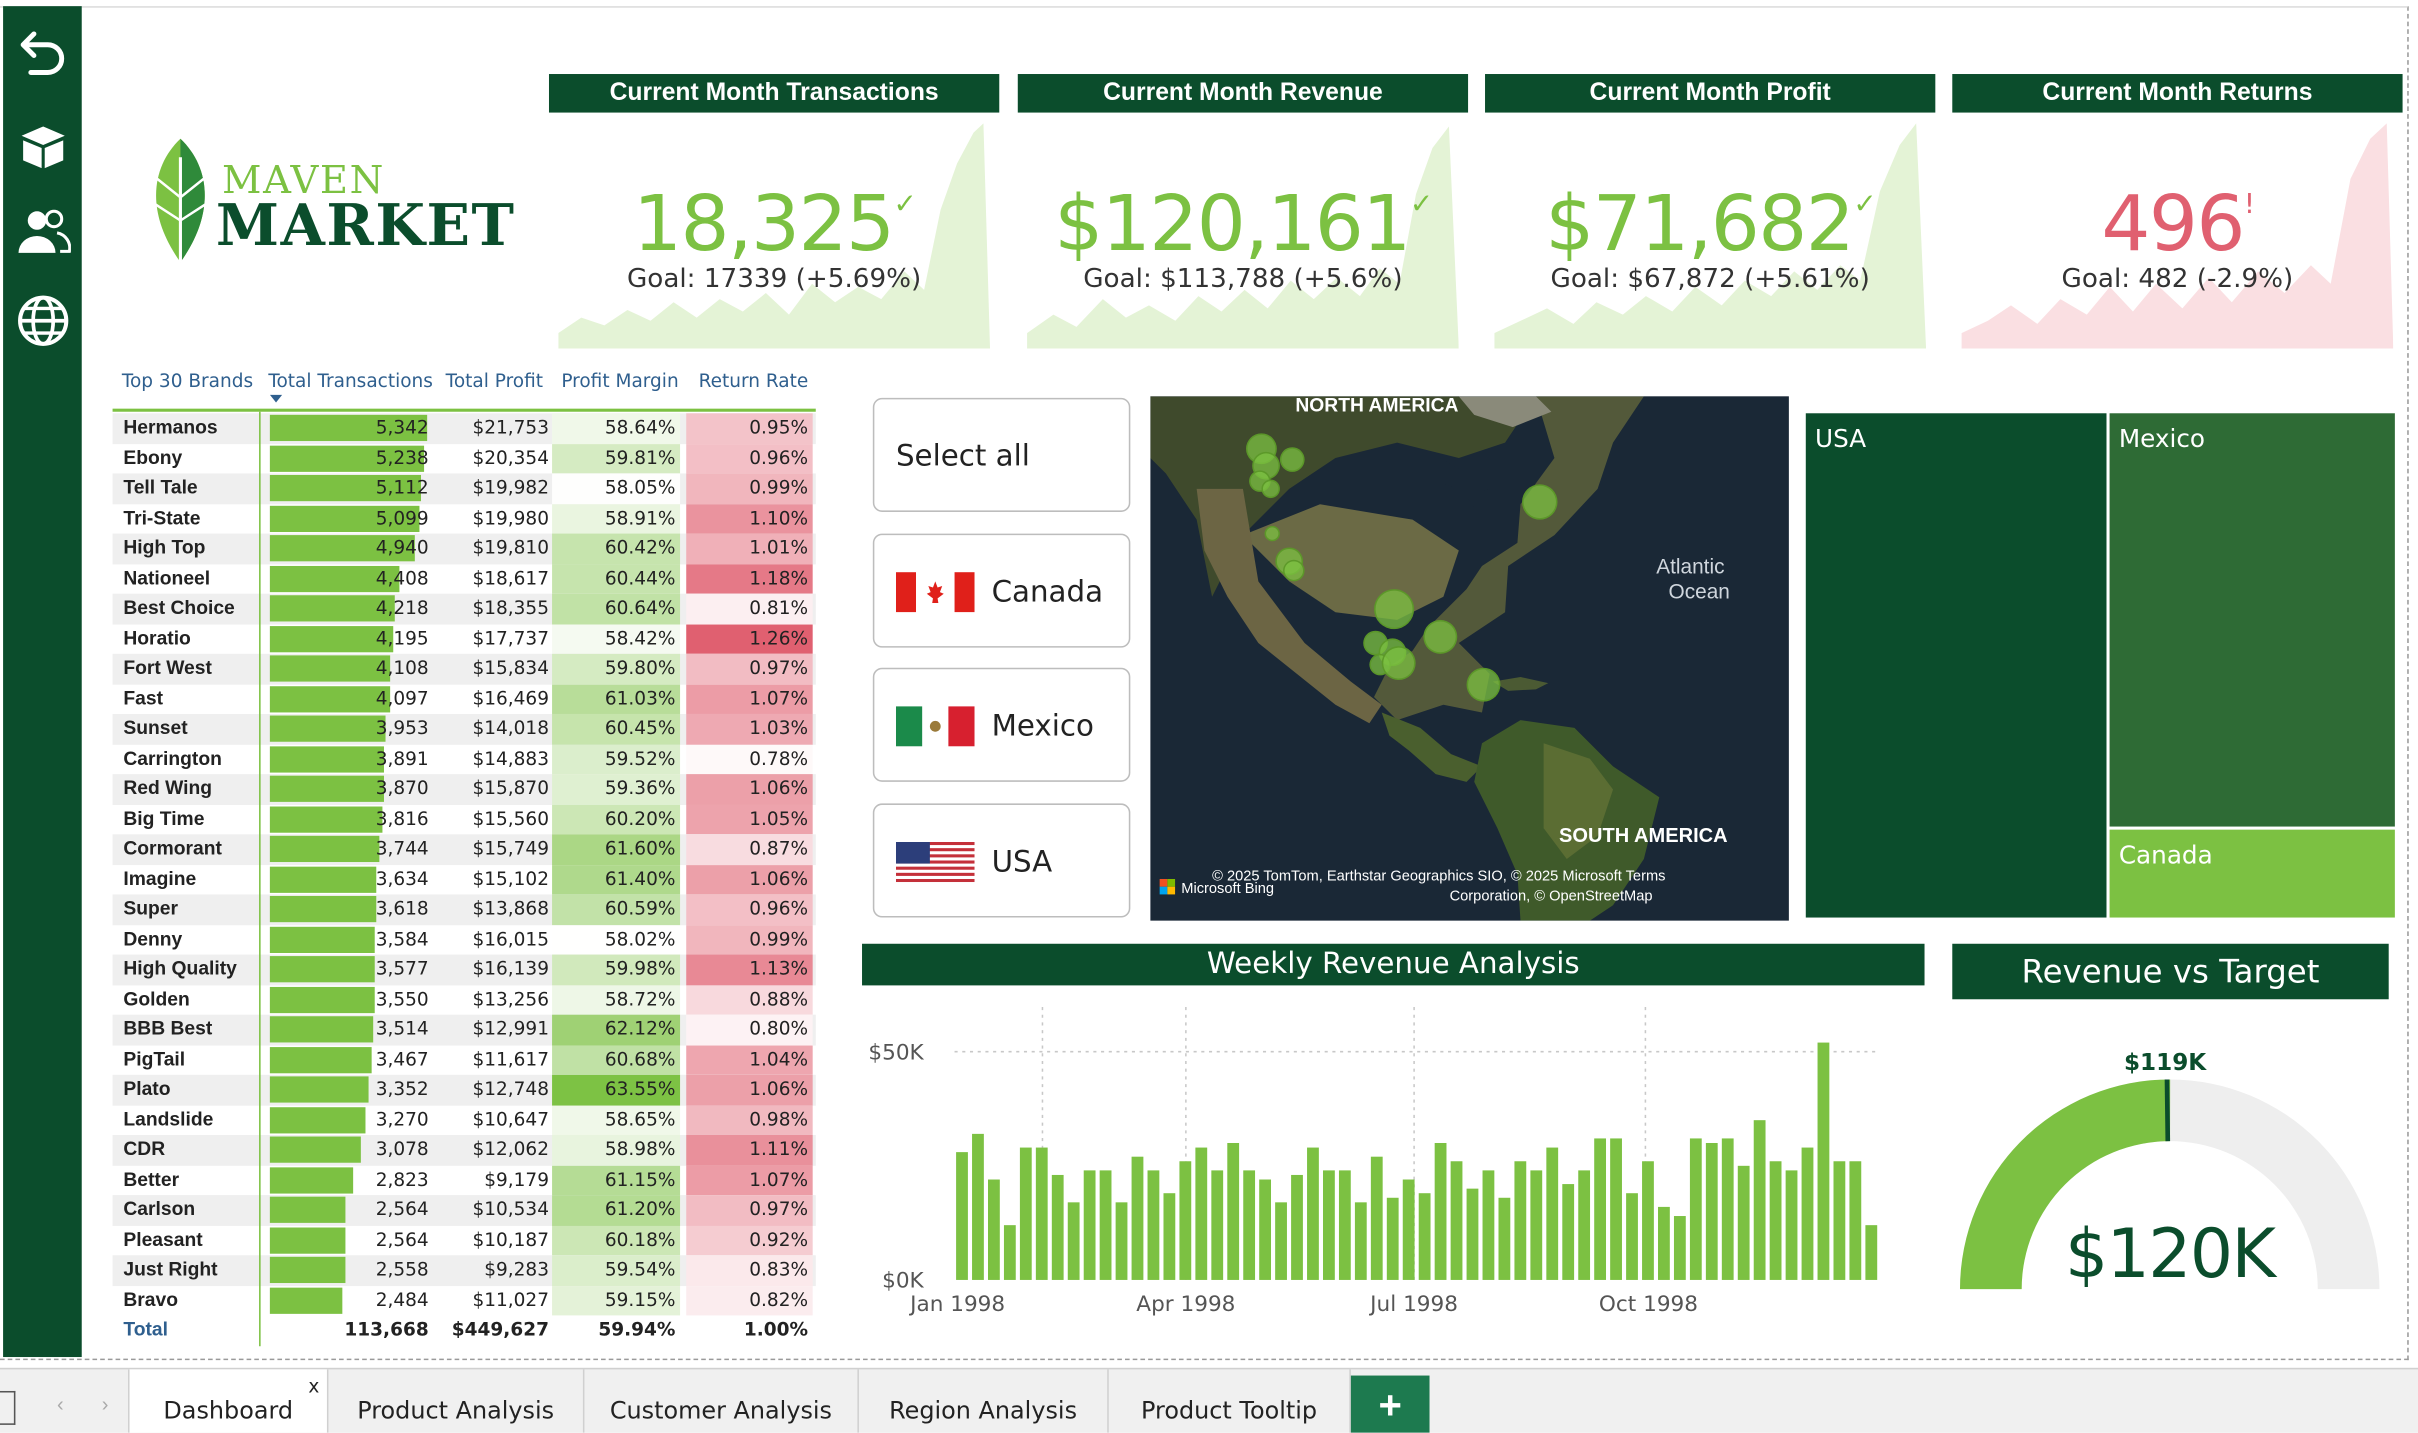 Image resolution: width=2418 pixels, height=1433 pixels. Describe the element at coordinates (464, 879) in the screenshot. I see `table-row: Imagine 3,634 $15,102 61.40% 1.06%` at that location.